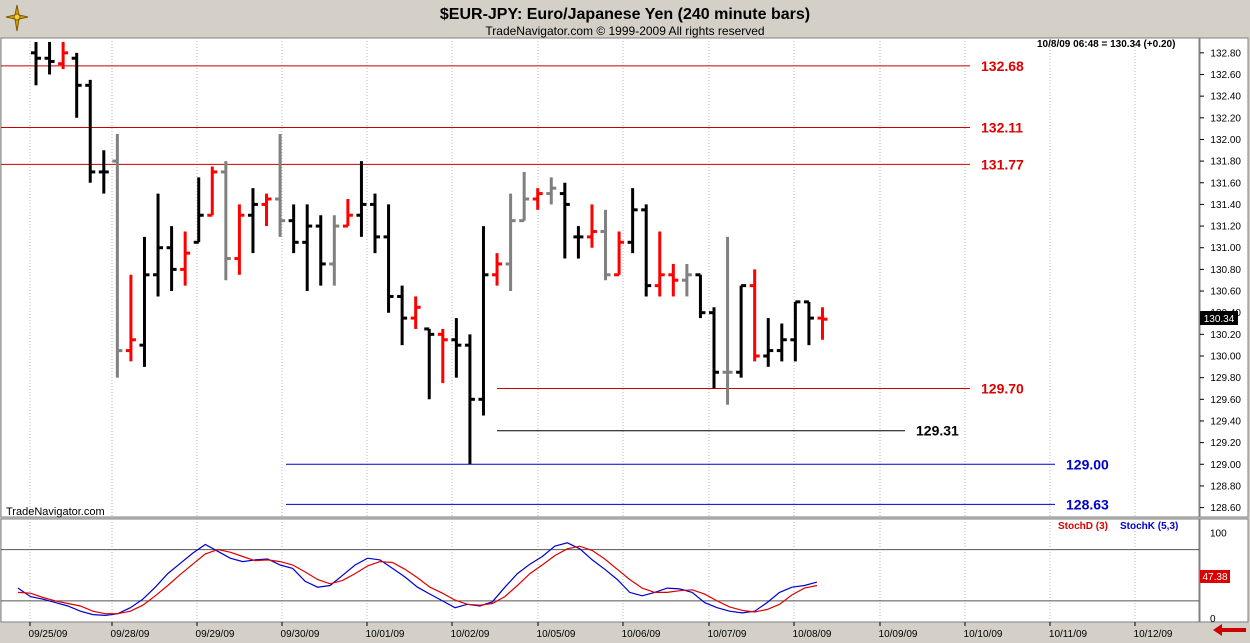  I want to click on price-tag: 130.34, so click(1219, 319).